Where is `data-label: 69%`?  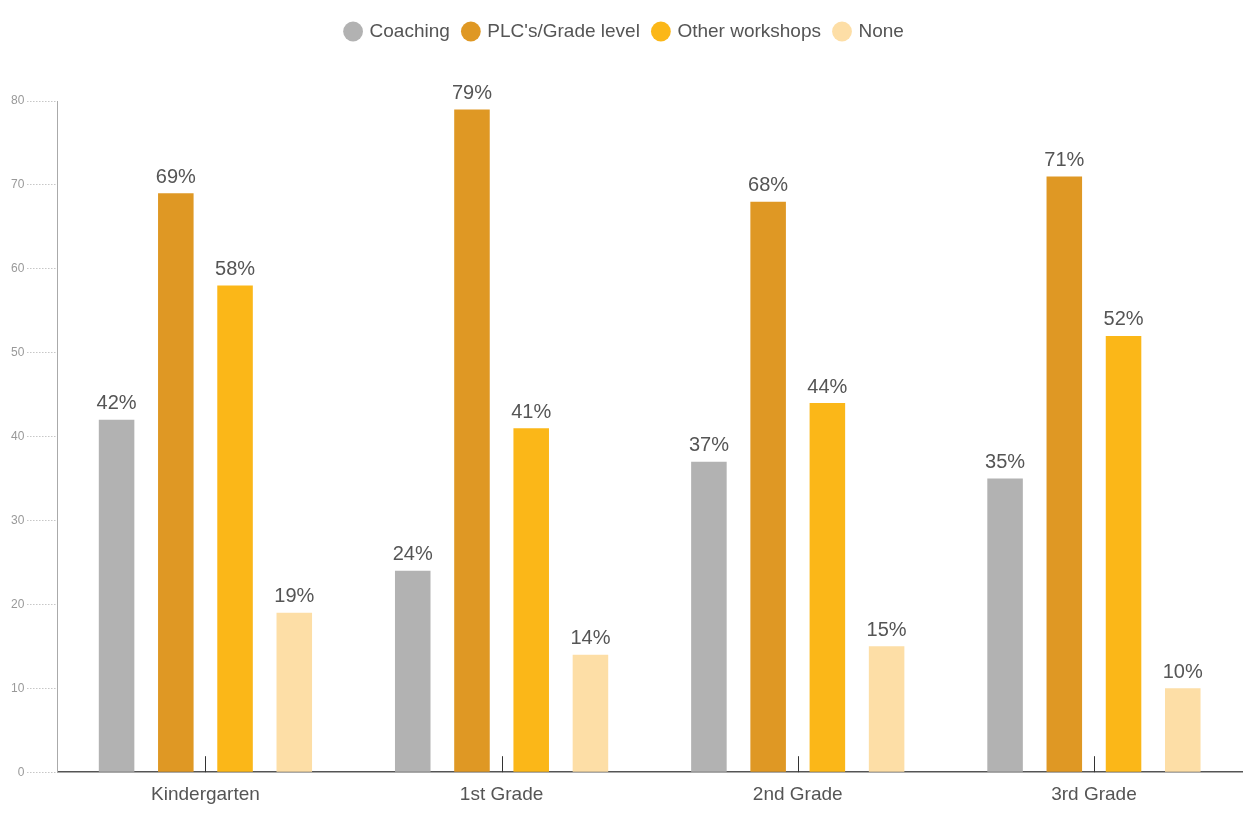 data-label: 69% is located at coordinates (176, 175).